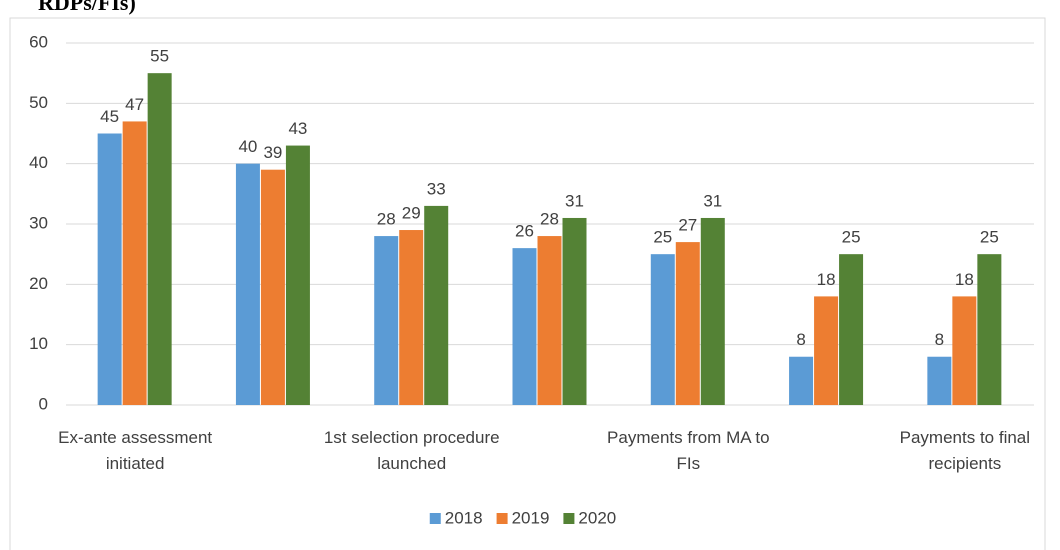 This screenshot has width=1060, height=550. Describe the element at coordinates (965, 450) in the screenshot. I see `x-tick-label: Payments to final recipients` at that location.